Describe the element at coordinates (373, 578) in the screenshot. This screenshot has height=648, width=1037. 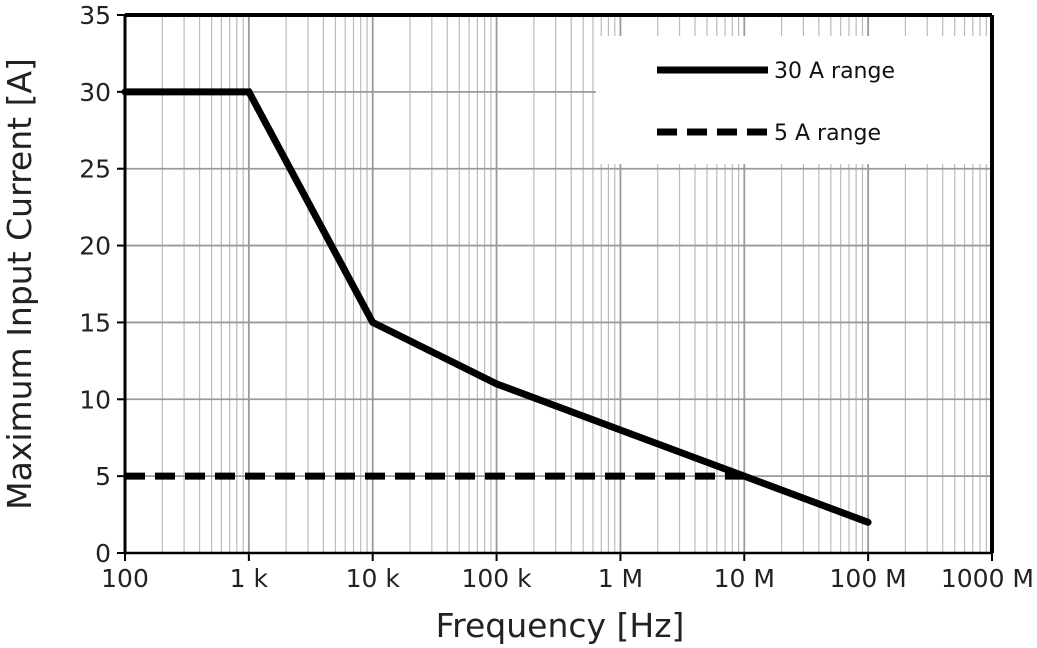
I see `x-tick-label: 10 k` at that location.